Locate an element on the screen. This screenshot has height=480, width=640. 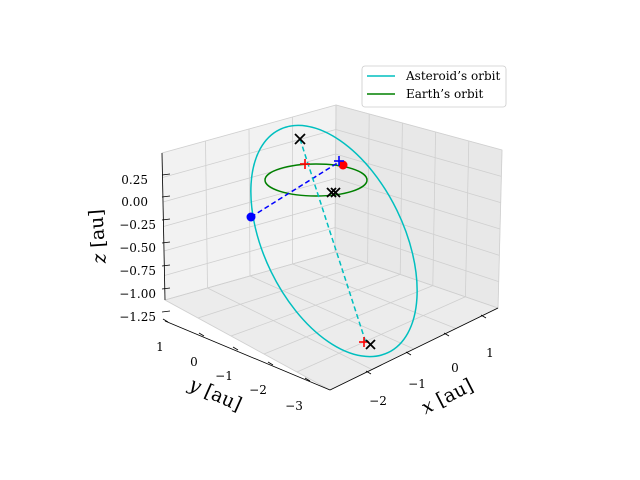
black-x-marker-top is located at coordinates (300, 139).